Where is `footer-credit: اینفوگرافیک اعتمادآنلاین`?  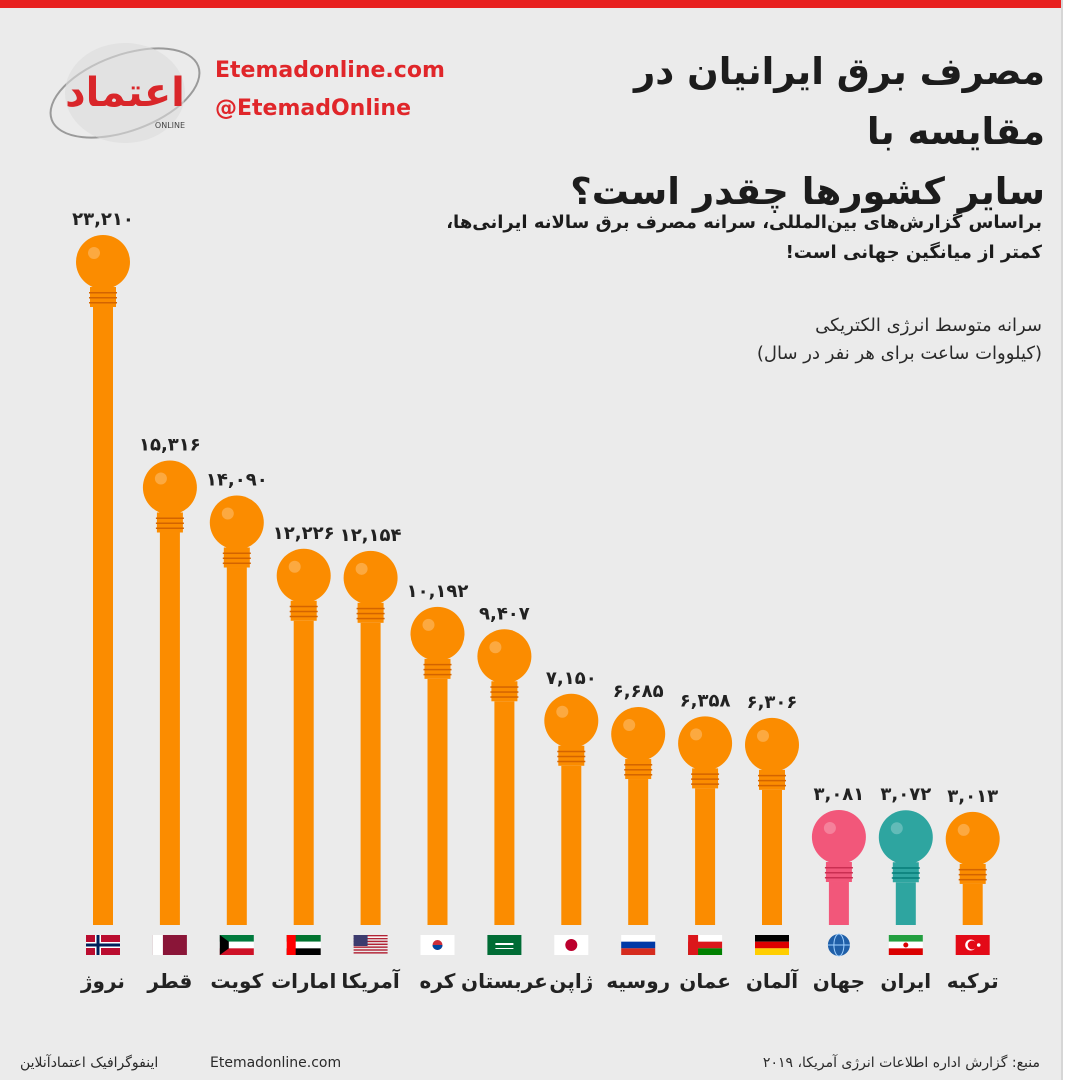
footer-credit: اینفوگرافیک اعتمادآنلاین is located at coordinates (89, 1063).